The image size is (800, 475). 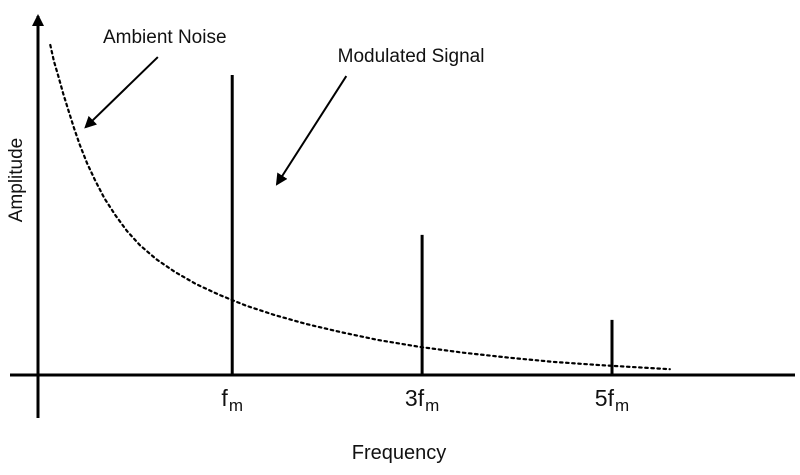 What do you see at coordinates (121, 92) in the screenshot?
I see `ambient-noise-arrow` at bounding box center [121, 92].